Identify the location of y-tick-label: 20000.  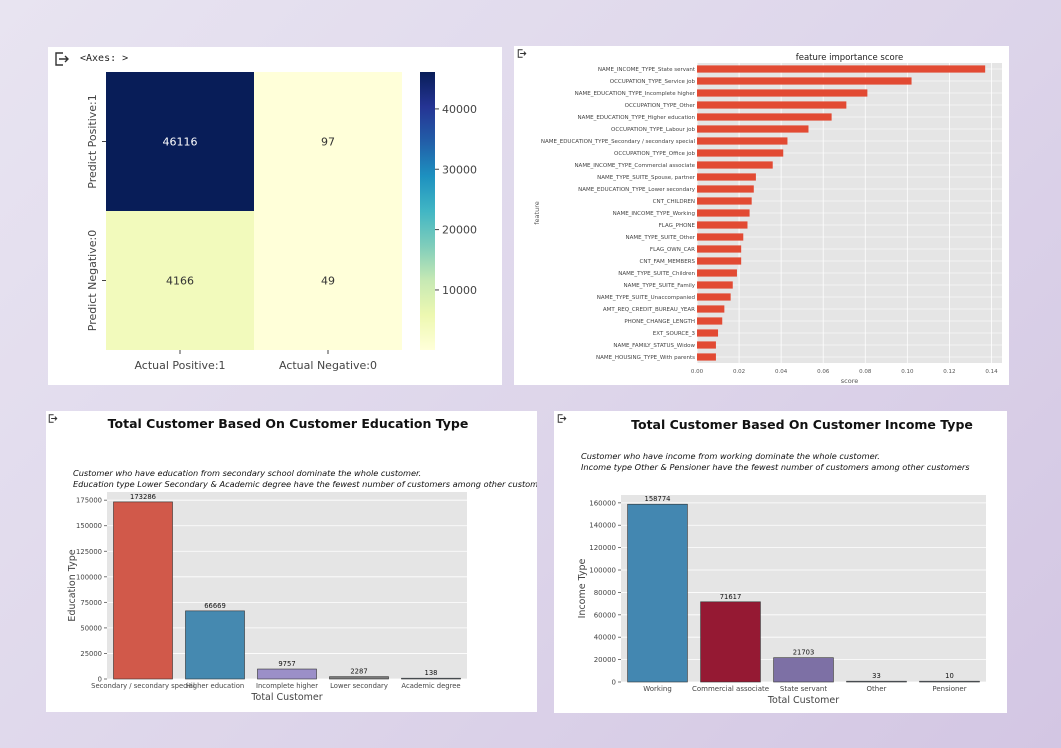
(605, 660).